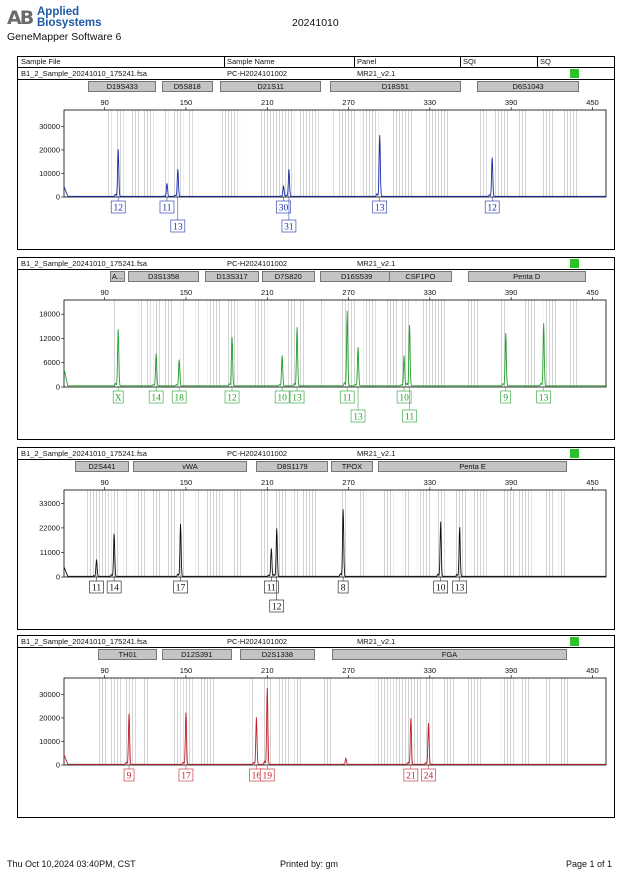  Describe the element at coordinates (428, 775) in the screenshot. I see `allele-call-box: 24` at that location.